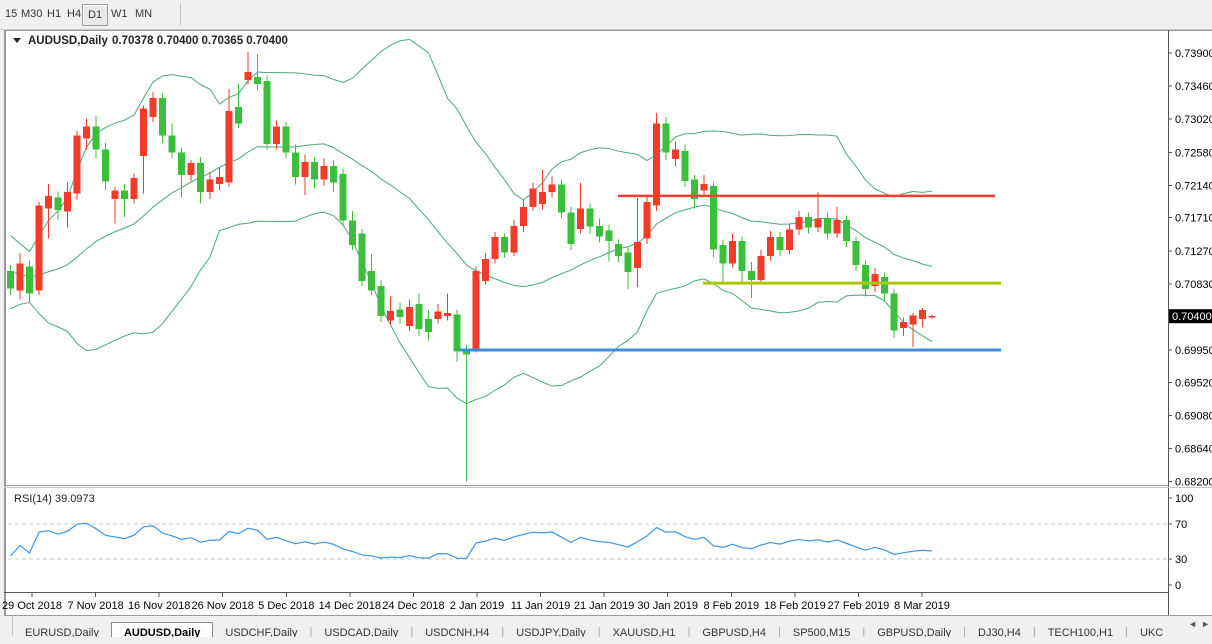 The image size is (1212, 644). Describe the element at coordinates (32, 14) in the screenshot. I see `timeframe-button-m30: M30` at that location.